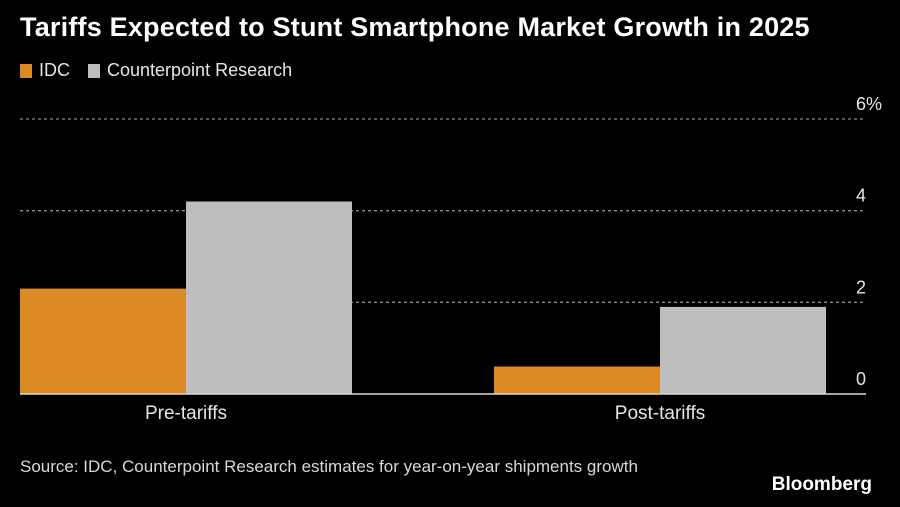 The image size is (900, 507). I want to click on legend: IDC Counterpoint Research, so click(165, 70).